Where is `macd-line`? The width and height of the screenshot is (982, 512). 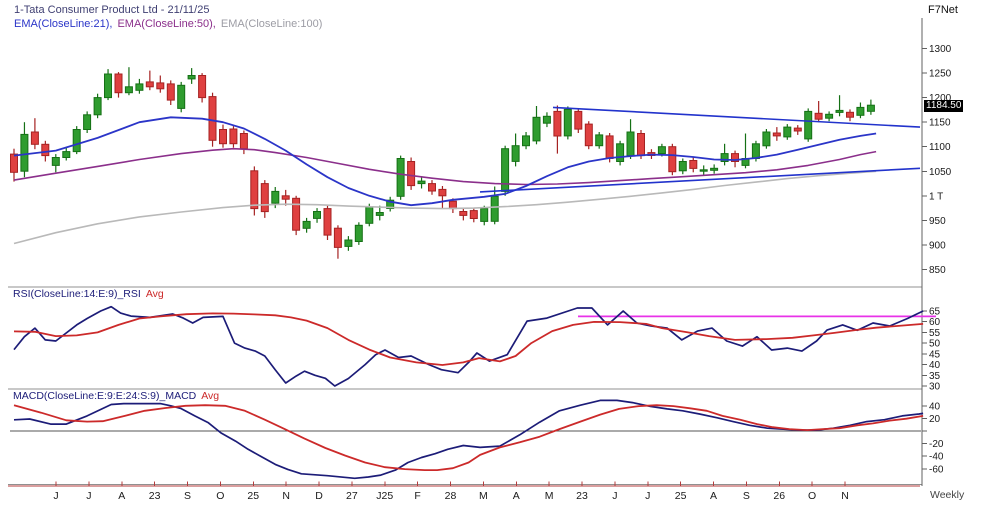 macd-line is located at coordinates (468, 439).